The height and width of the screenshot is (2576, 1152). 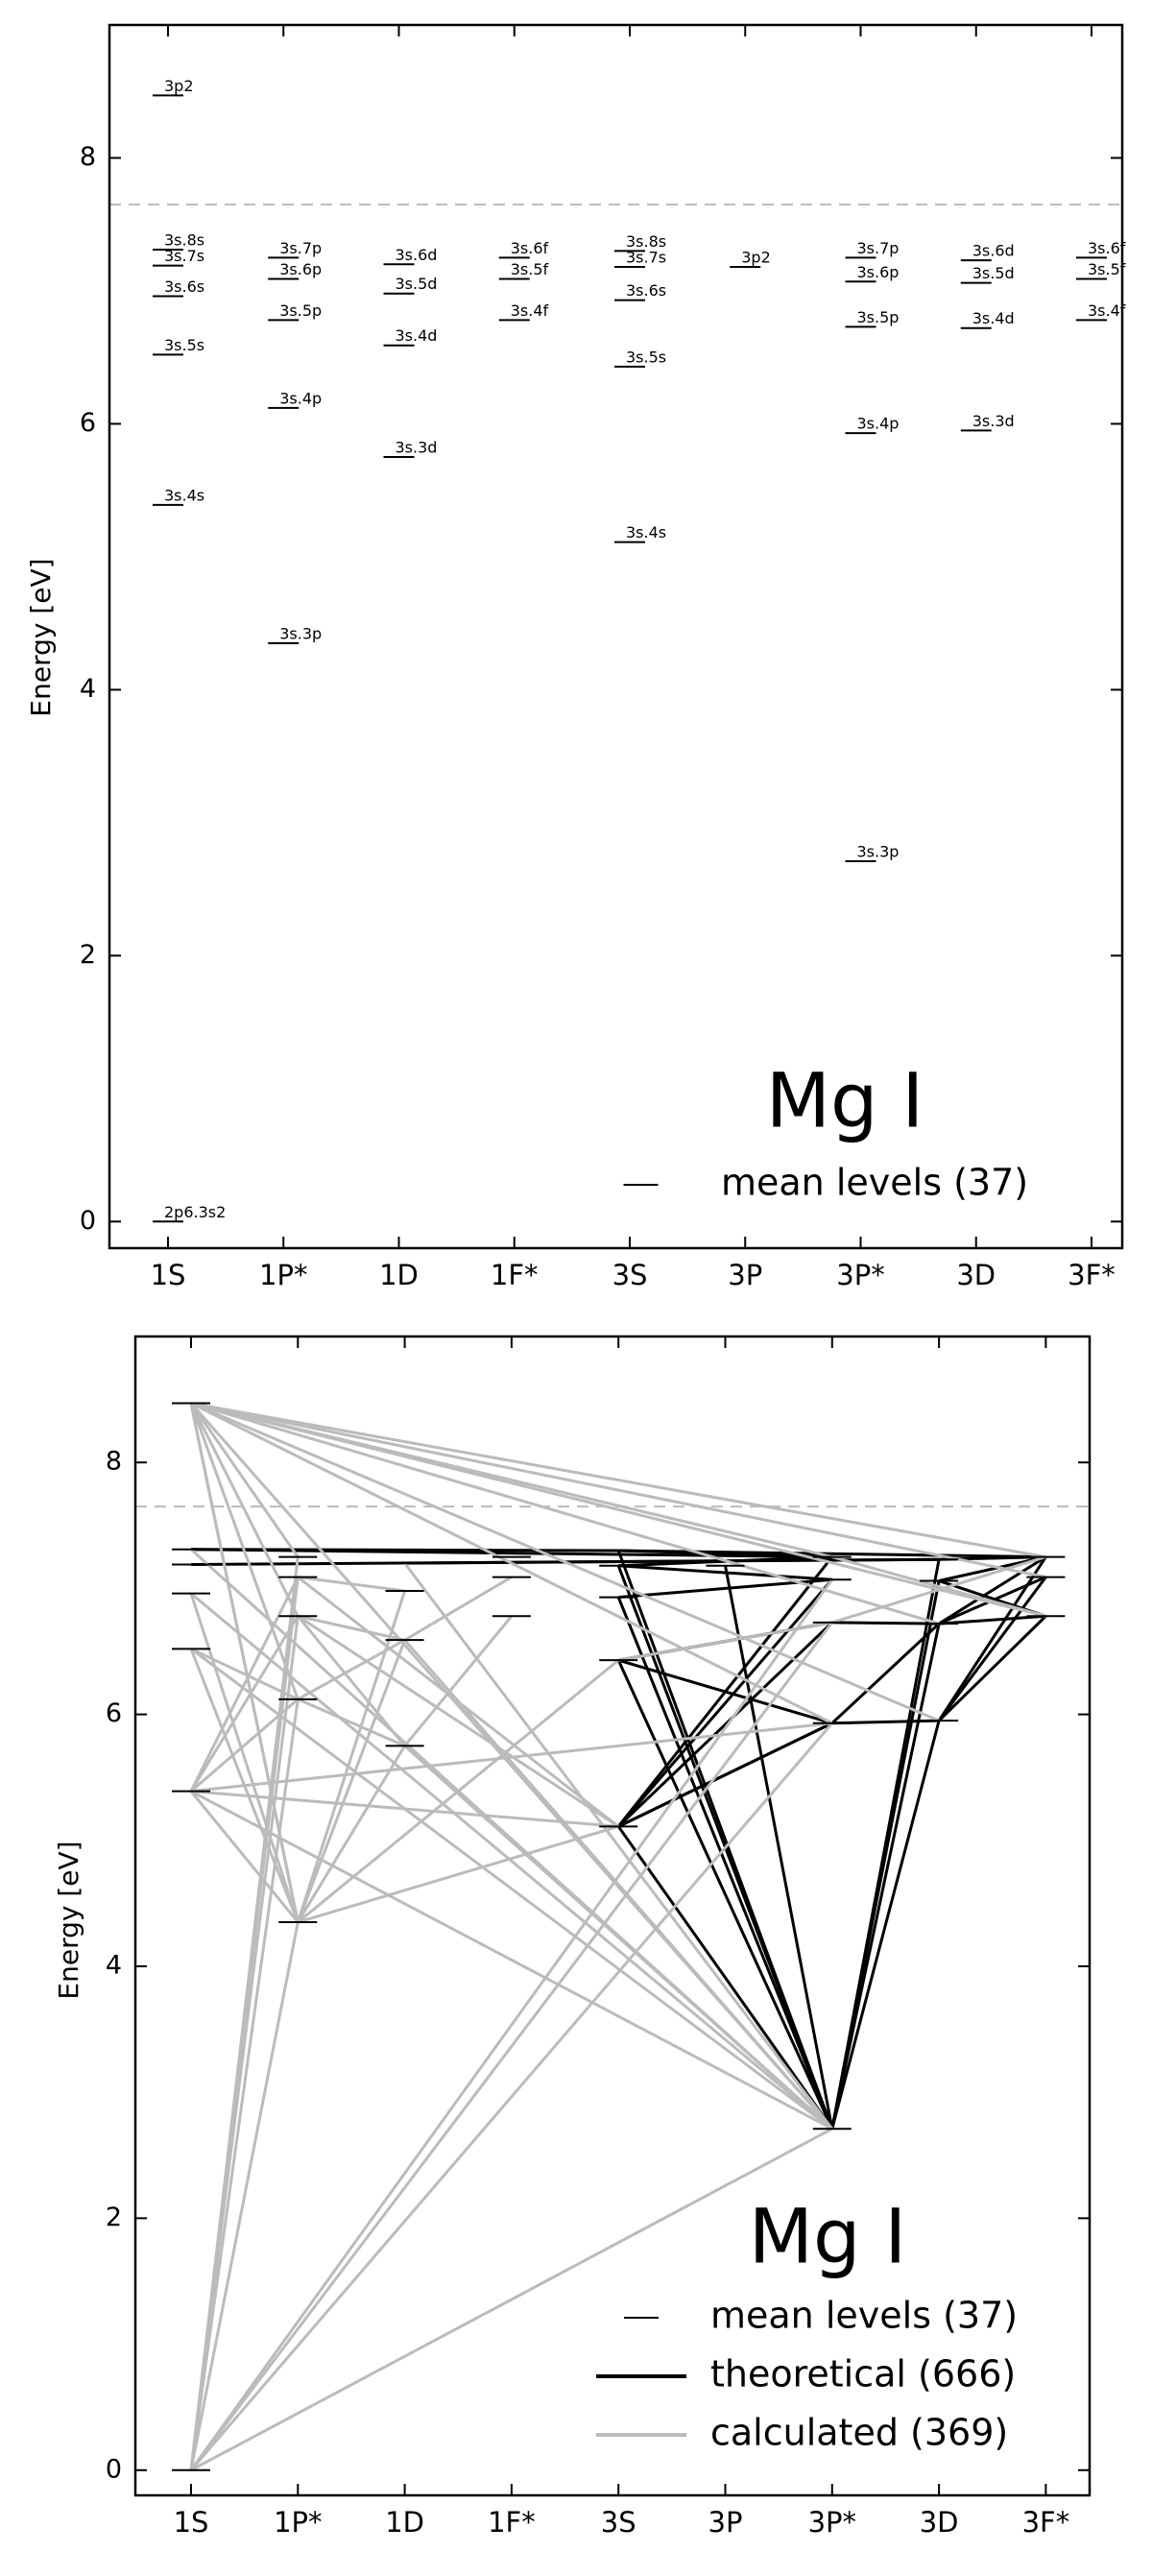 I want to click on level-label: 3s.5f, so click(x=530, y=269).